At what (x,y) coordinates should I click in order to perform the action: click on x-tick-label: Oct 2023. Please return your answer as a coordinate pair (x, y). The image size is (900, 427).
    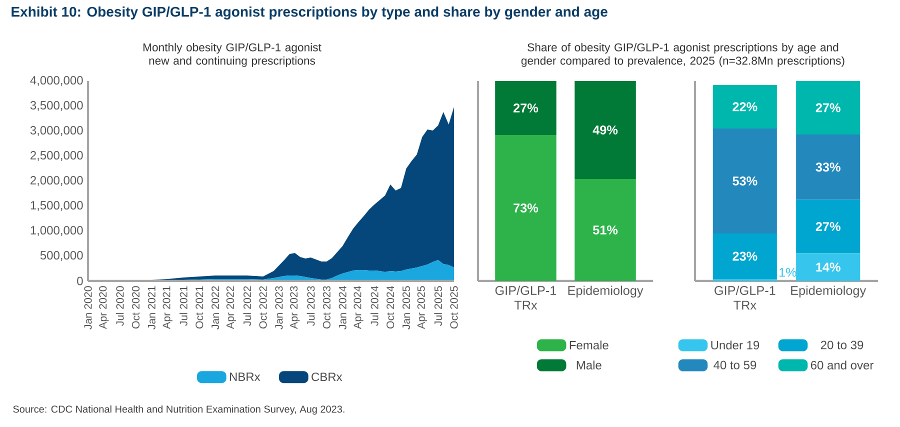
    Looking at the image, I should click on (326, 307).